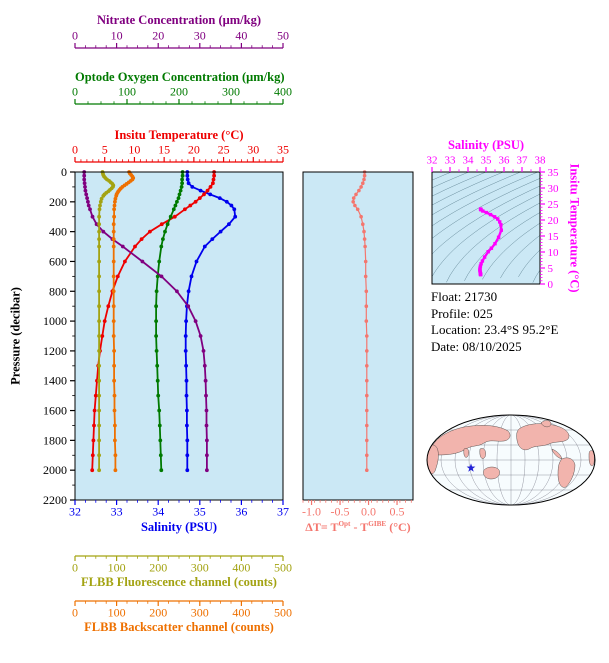  I want to click on date-line: Date: 08/10/2025, so click(476, 346).